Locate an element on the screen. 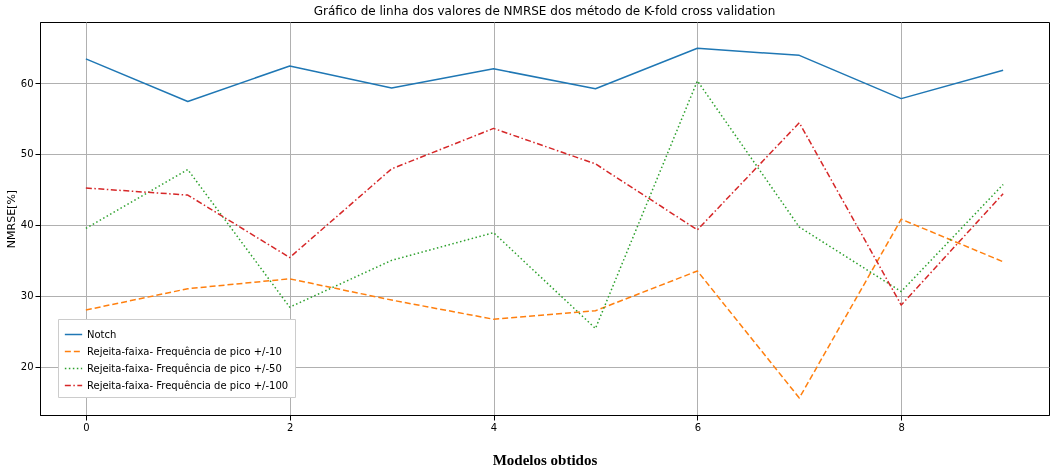 The image size is (1054, 472). legend-label: Rejeita-faixa- Frequência de pico +/-10 is located at coordinates (184, 351).